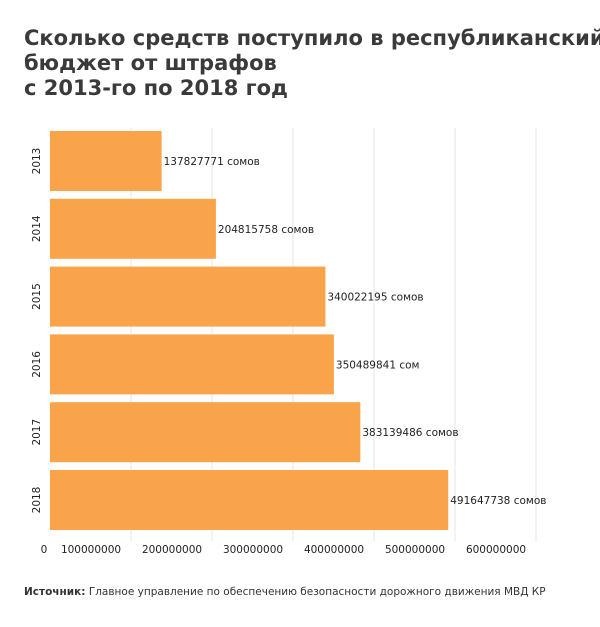  Describe the element at coordinates (37, 500) in the screenshot. I see `y-tick-label-2018: 2018` at that location.